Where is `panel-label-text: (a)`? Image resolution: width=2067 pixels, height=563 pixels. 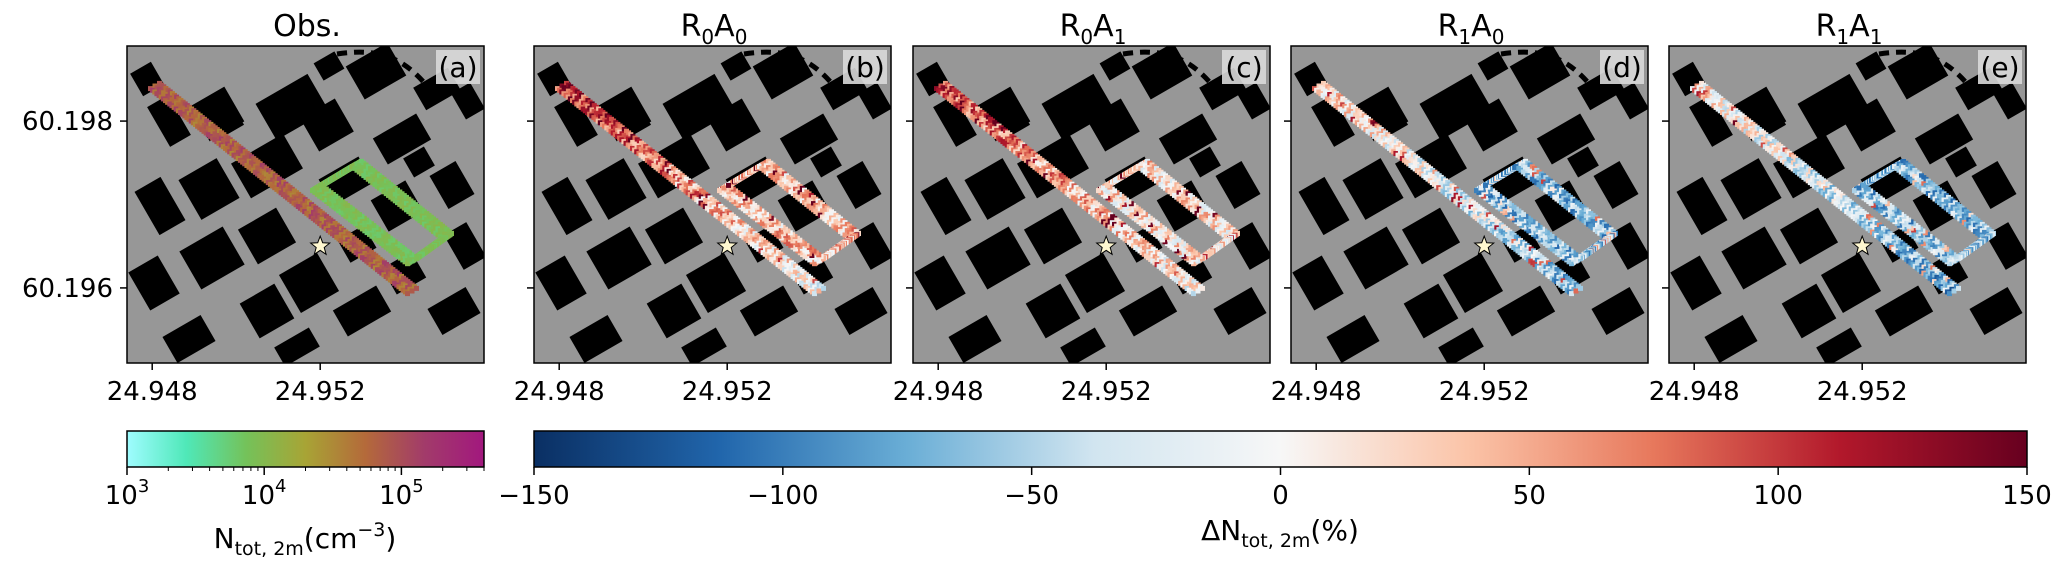
panel-label-text: (a) is located at coordinates (457, 67).